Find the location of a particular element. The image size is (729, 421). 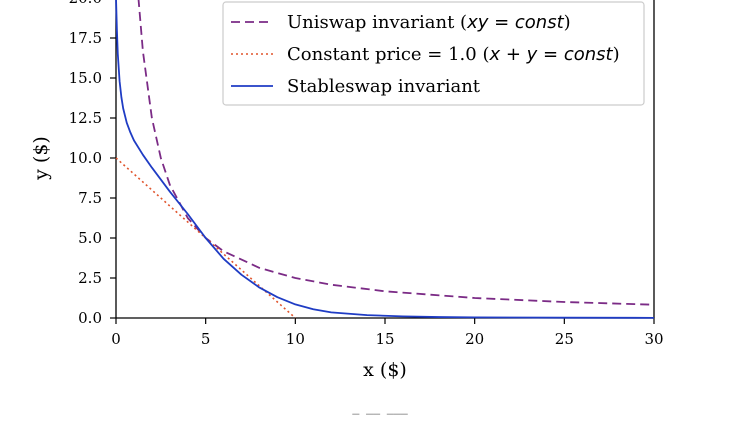

y-axis-ticks: 0.0 2.5 5.0 7.5 10.0 12.5 15.0 17.5 20.0 is located at coordinates (92, 163).